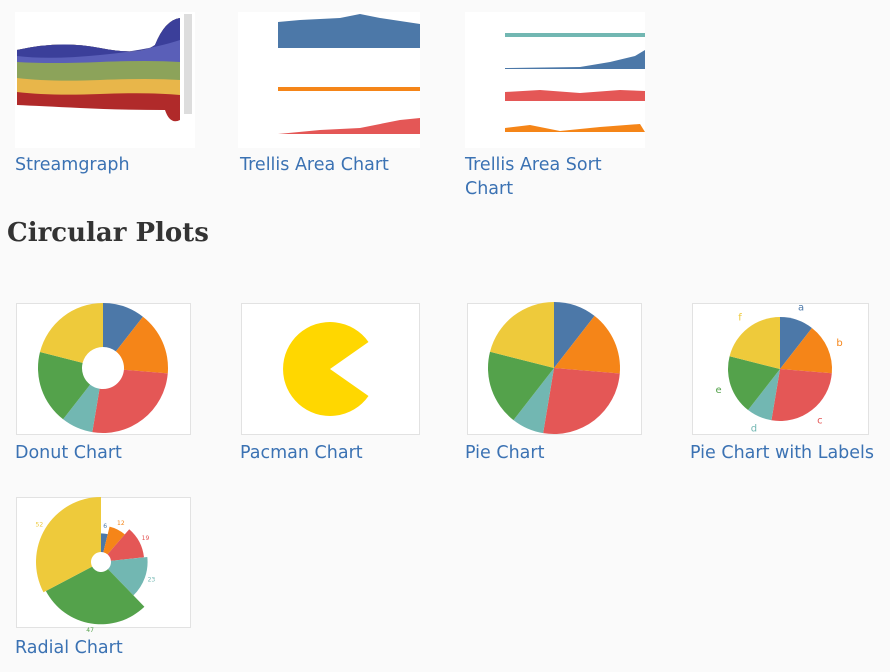 Image resolution: width=890 pixels, height=672 pixels. Describe the element at coordinates (108, 233) in the screenshot. I see `section-heading: Circular Plots` at that location.